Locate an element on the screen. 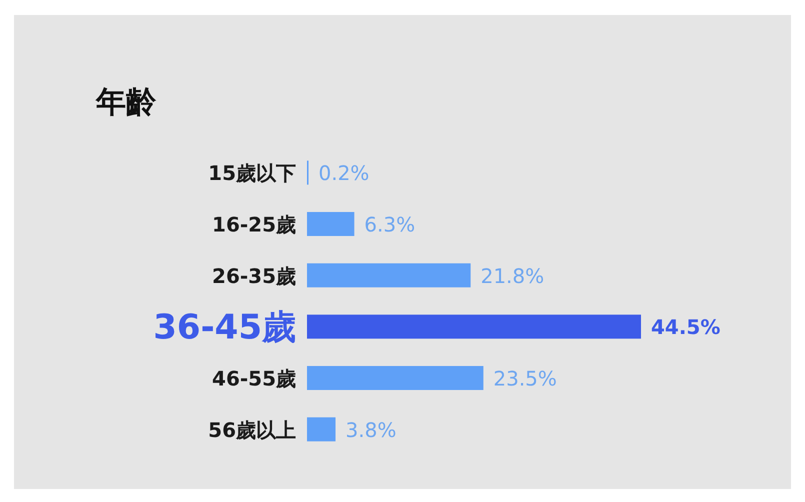  data-label: 0.2% is located at coordinates (344, 173).